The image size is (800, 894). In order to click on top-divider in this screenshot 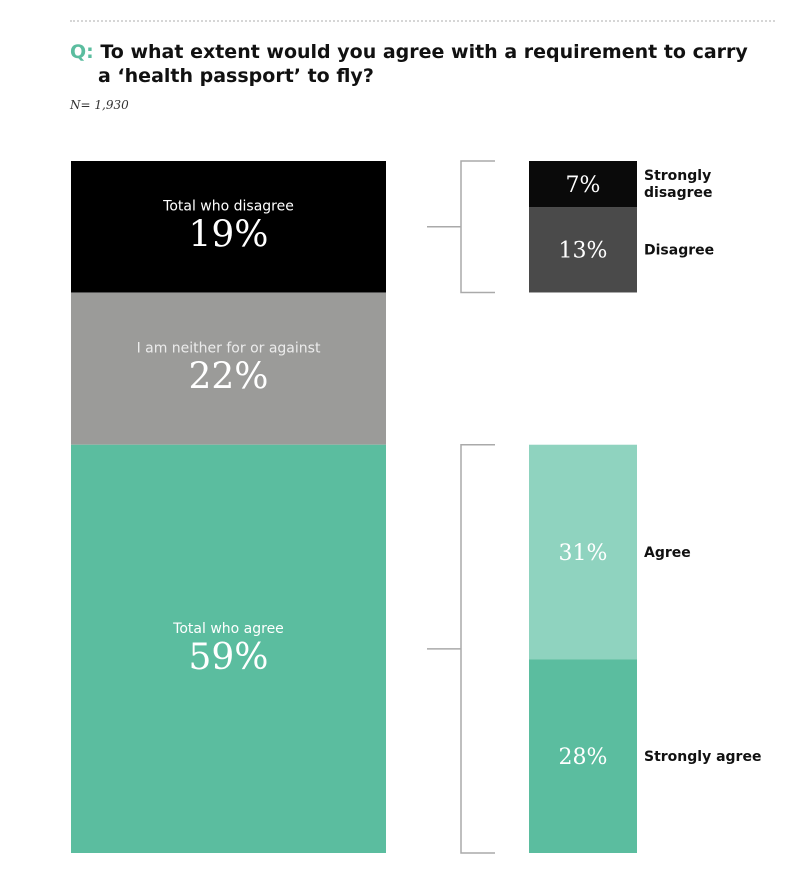, I will do `click(422, 21)`.